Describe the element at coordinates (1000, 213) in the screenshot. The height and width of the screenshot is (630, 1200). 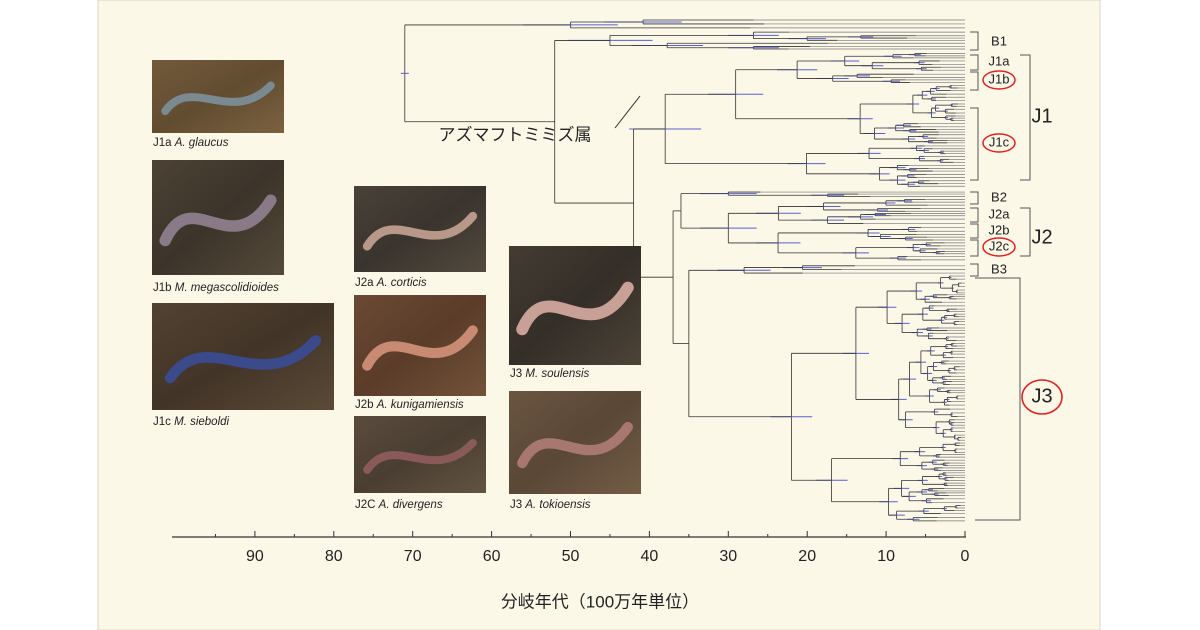
I see `clade-label: J2a` at that location.